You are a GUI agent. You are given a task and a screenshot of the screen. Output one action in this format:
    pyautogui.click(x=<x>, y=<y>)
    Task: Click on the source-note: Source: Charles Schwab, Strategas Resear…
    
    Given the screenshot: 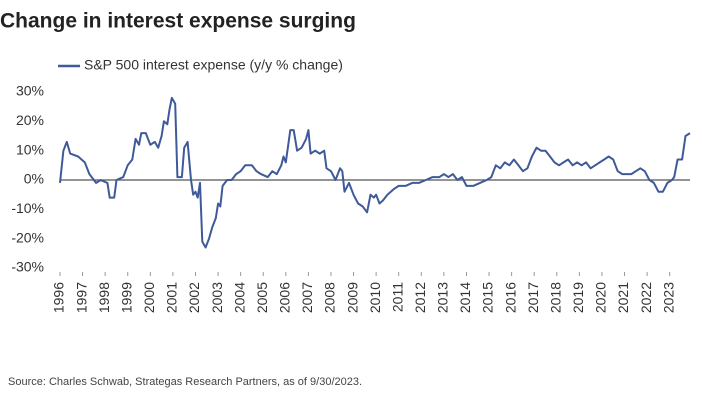 What is the action you would take?
    pyautogui.click(x=185, y=382)
    